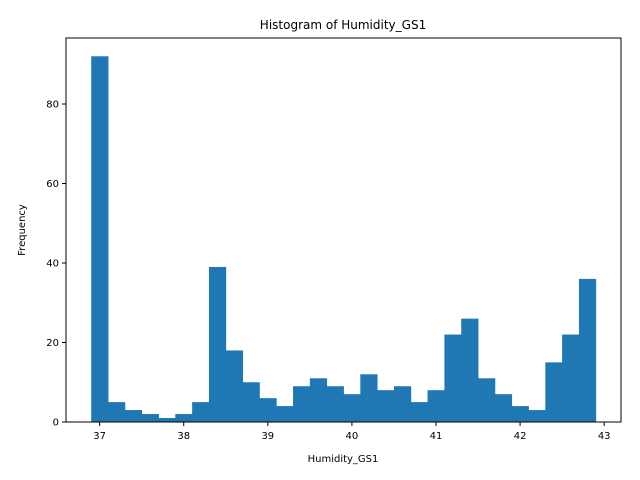  What do you see at coordinates (52, 184) in the screenshot?
I see `y-tick-label: 60` at bounding box center [52, 184].